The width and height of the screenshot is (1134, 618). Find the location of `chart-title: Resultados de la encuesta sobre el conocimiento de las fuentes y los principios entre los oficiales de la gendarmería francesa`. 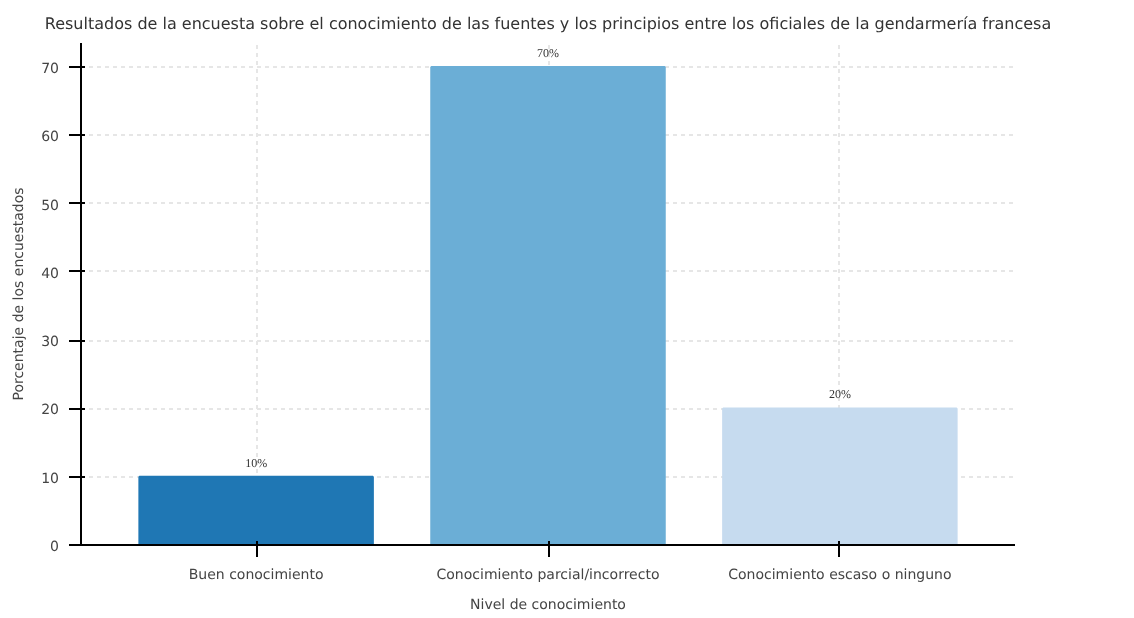

chart-title: Resultados de la encuesta sobre el conocimiento de las fuentes y los principios entre los oficiales de la gendarmería francesa is located at coordinates (548, 24).